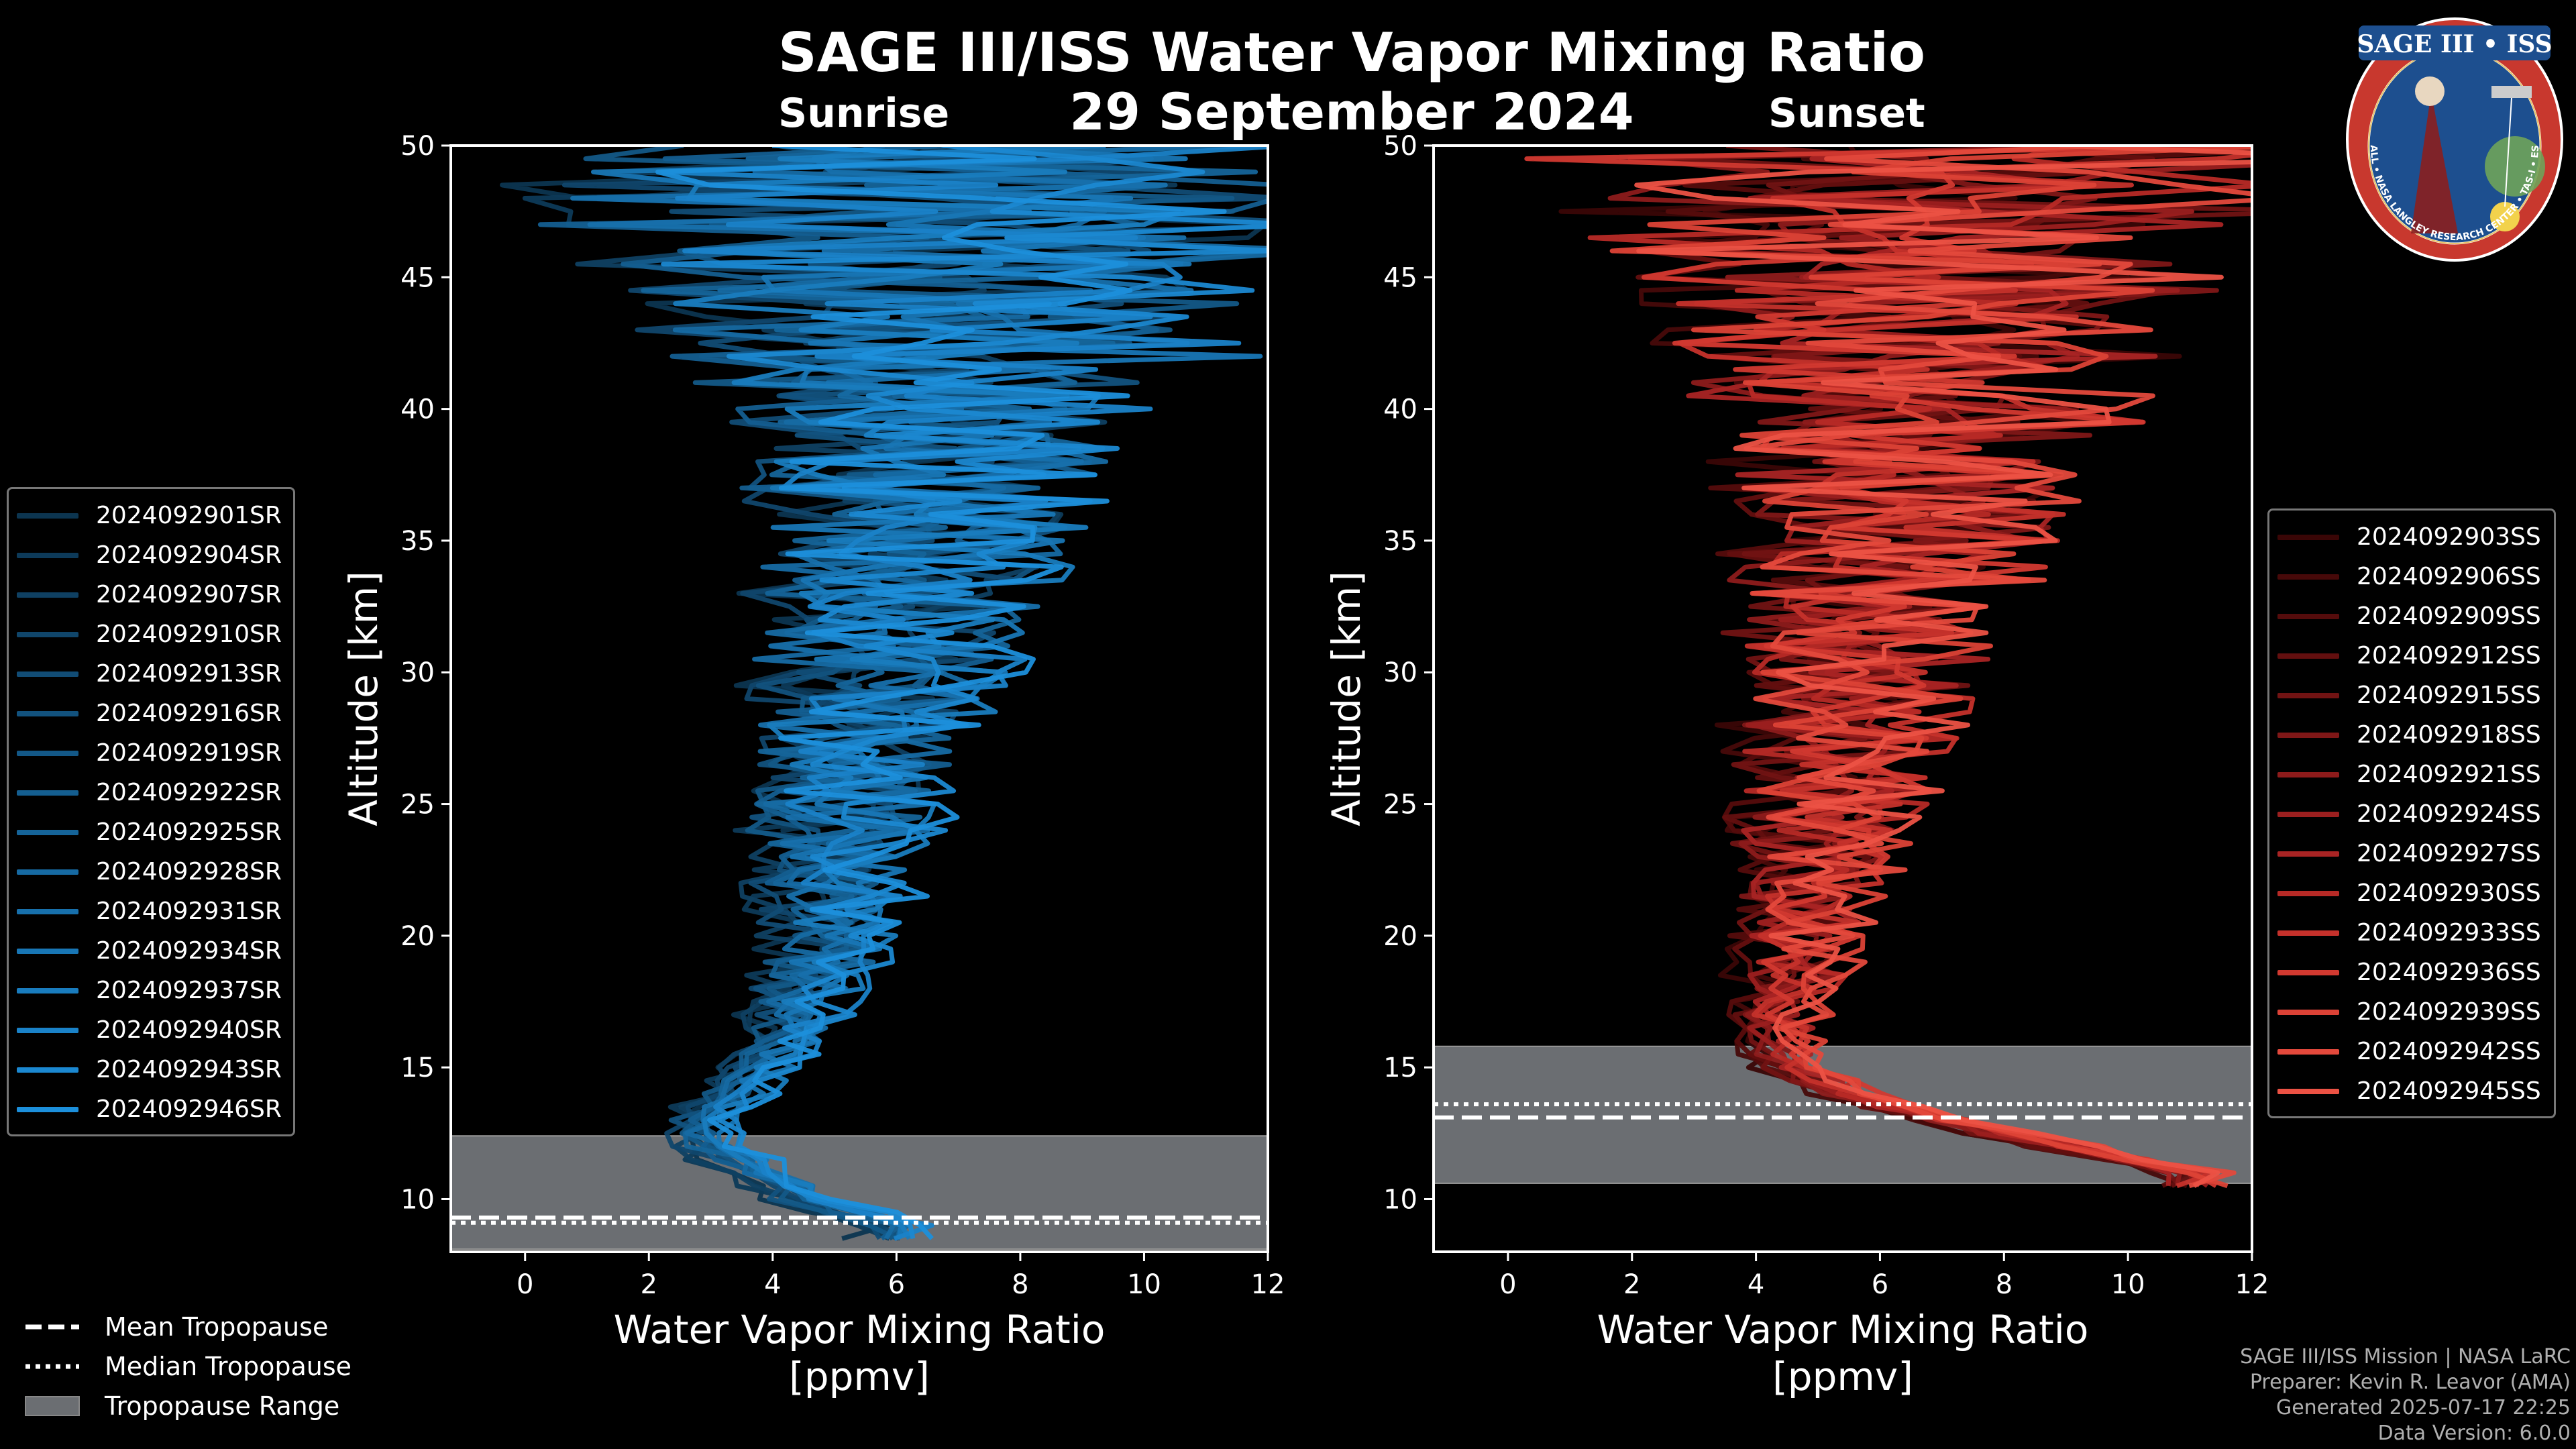 The width and height of the screenshot is (2576, 1449). Describe the element at coordinates (151, 792) in the screenshot. I see `legend-item-2024092922SR: 2024092922SR` at that location.